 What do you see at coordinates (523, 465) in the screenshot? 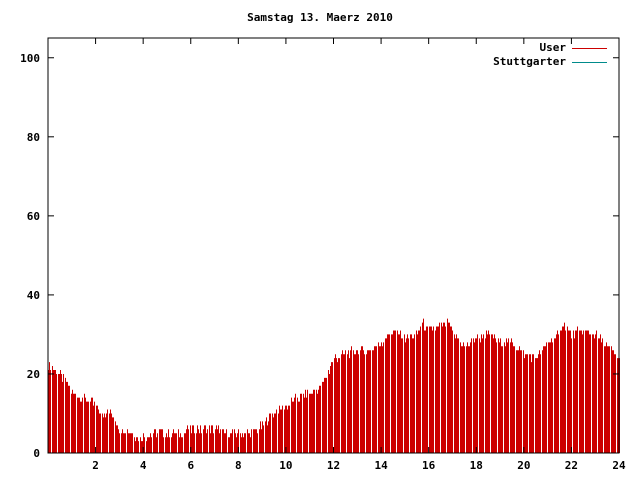
I see `x-tick-label: 20` at bounding box center [523, 465].